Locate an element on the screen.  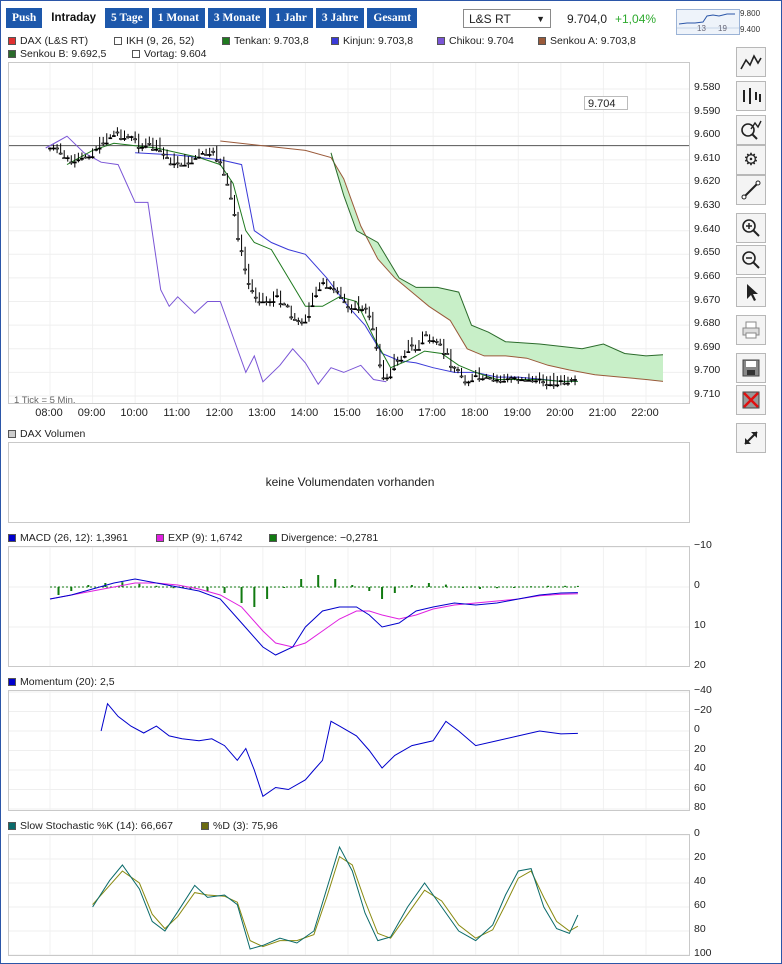
expand-icon is located at coordinates (751, 438).